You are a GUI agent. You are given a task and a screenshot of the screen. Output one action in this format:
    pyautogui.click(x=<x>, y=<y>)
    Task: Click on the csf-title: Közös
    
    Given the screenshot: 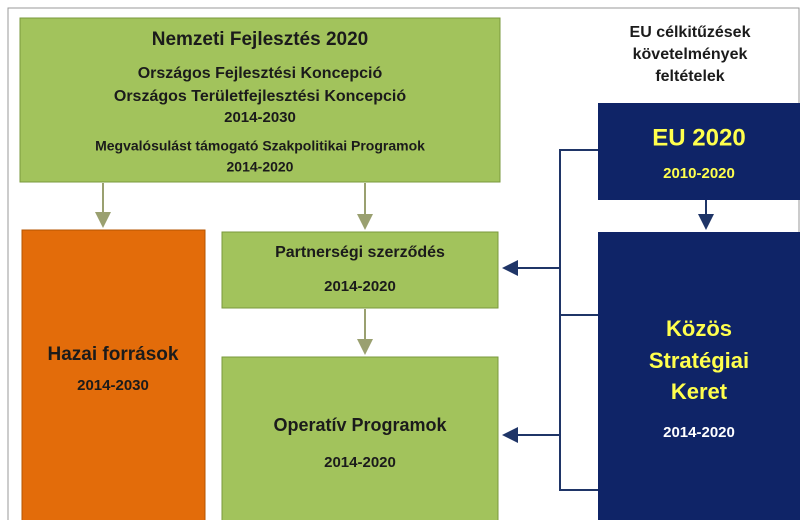 What is the action you would take?
    pyautogui.click(x=699, y=328)
    